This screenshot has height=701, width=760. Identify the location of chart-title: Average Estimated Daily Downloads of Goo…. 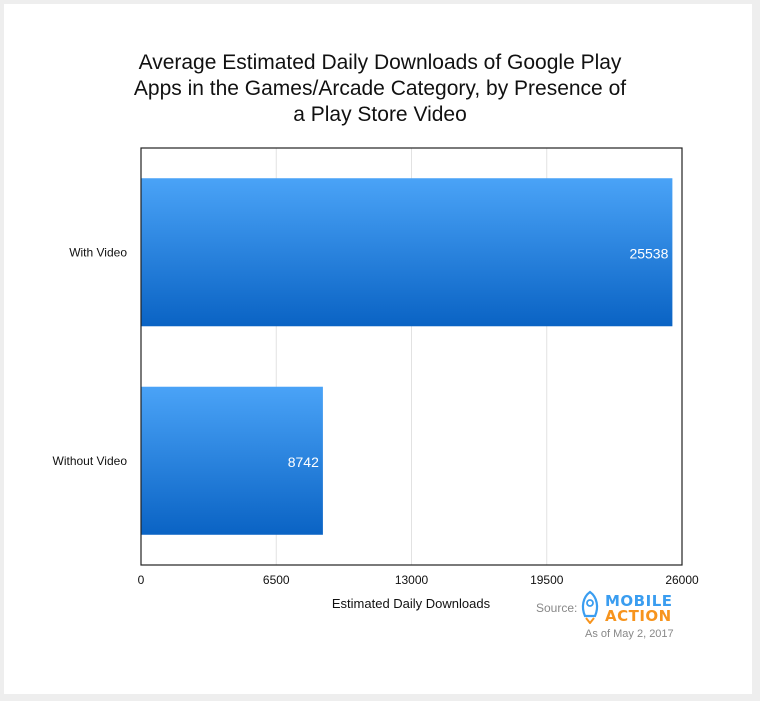
(380, 89).